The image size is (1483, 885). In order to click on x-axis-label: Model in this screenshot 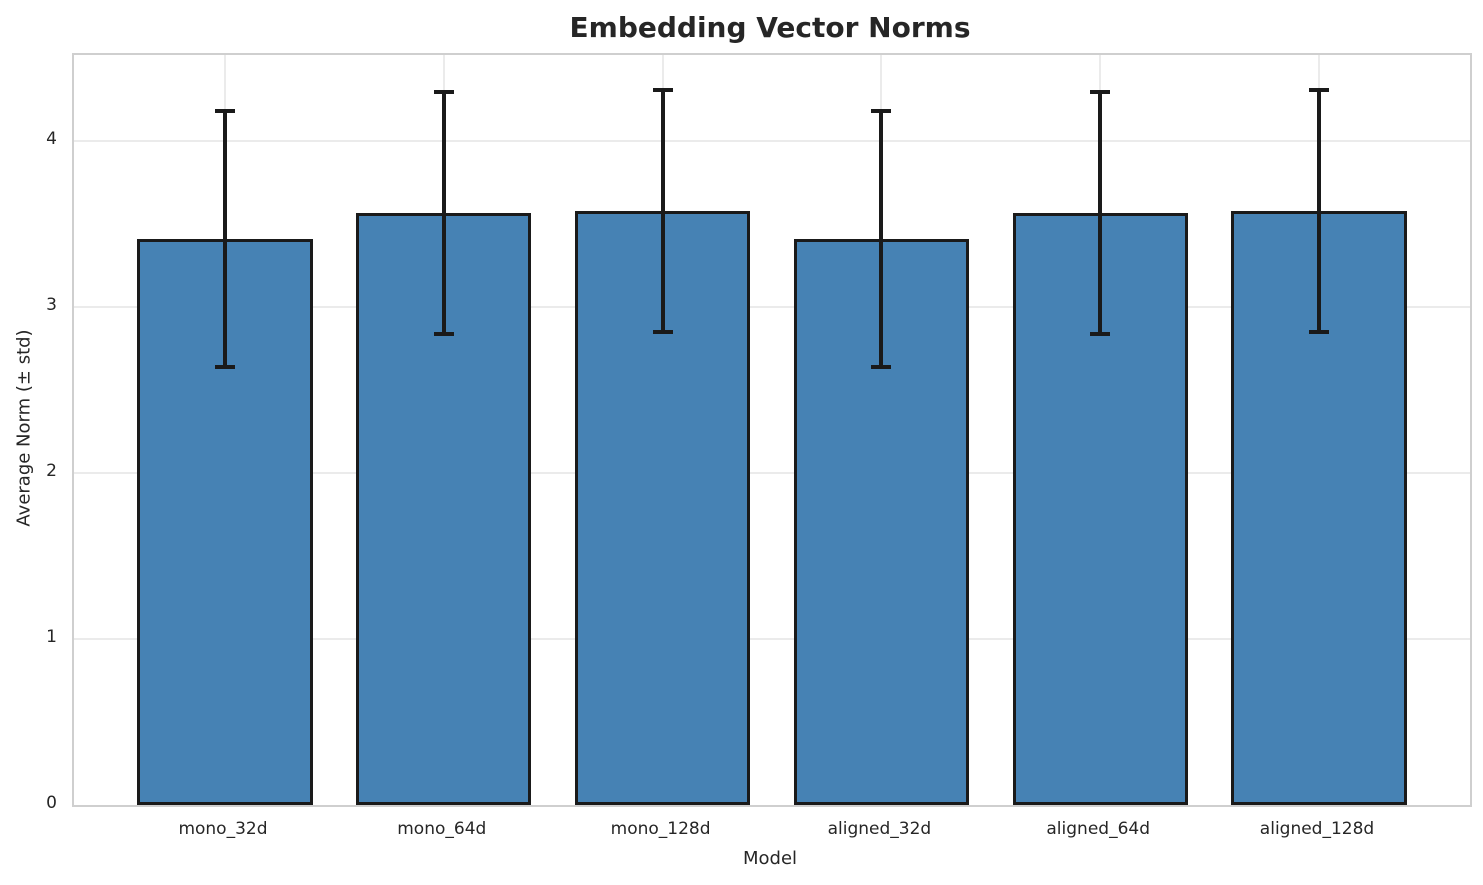, I will do `click(770, 858)`.